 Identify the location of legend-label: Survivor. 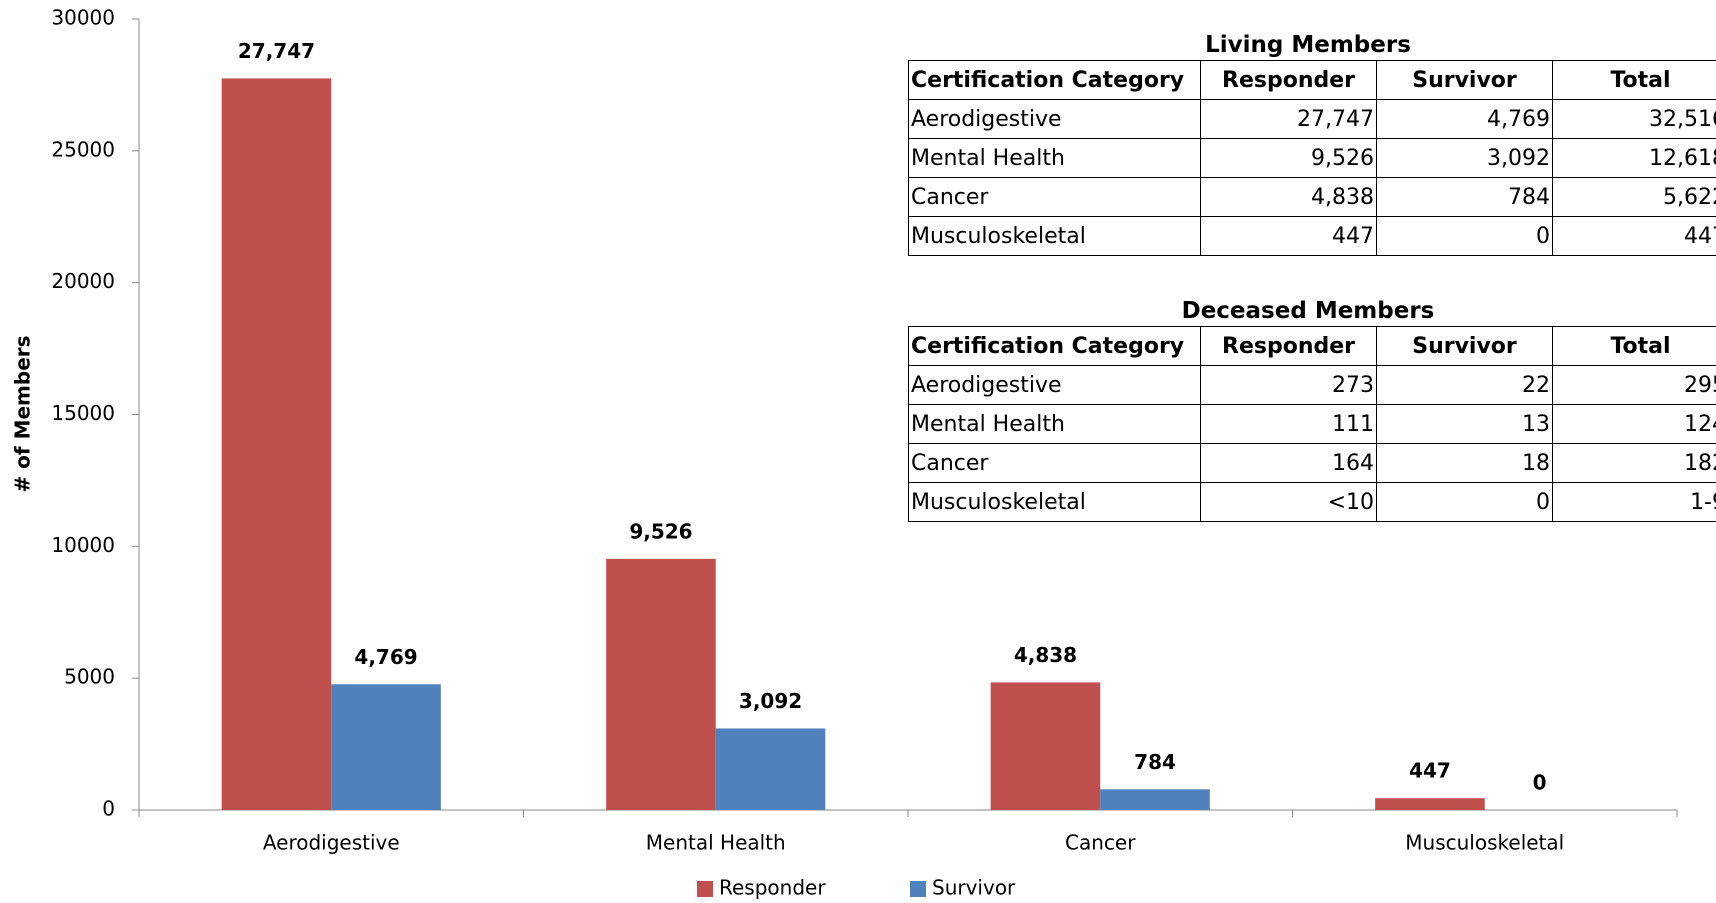
(974, 888).